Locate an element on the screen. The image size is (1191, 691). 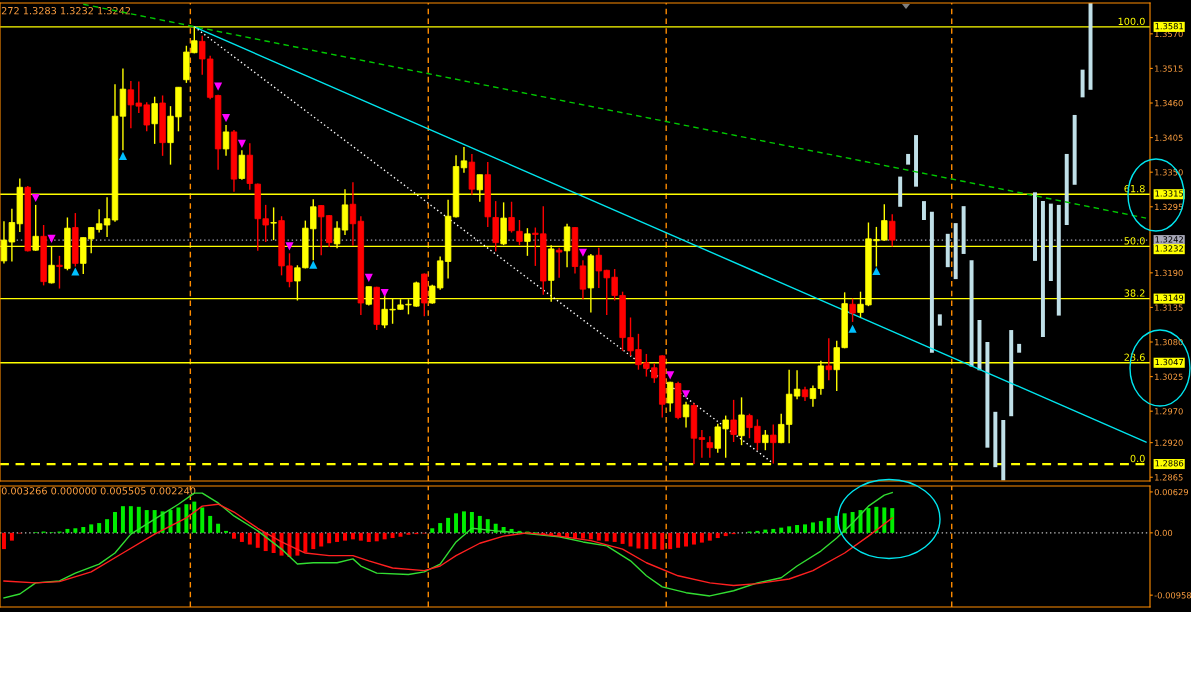
ref-line-label: 1.3047 is located at coordinates (1169, 362).